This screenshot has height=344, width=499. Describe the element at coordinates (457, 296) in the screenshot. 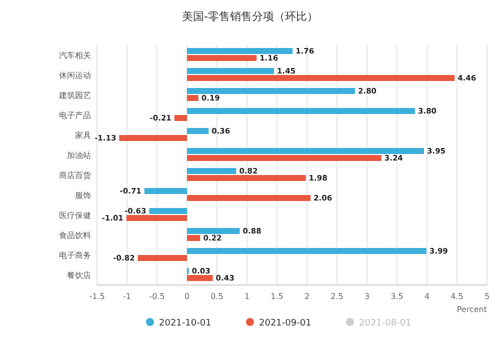

I see `x-tick-label: 4.5` at that location.